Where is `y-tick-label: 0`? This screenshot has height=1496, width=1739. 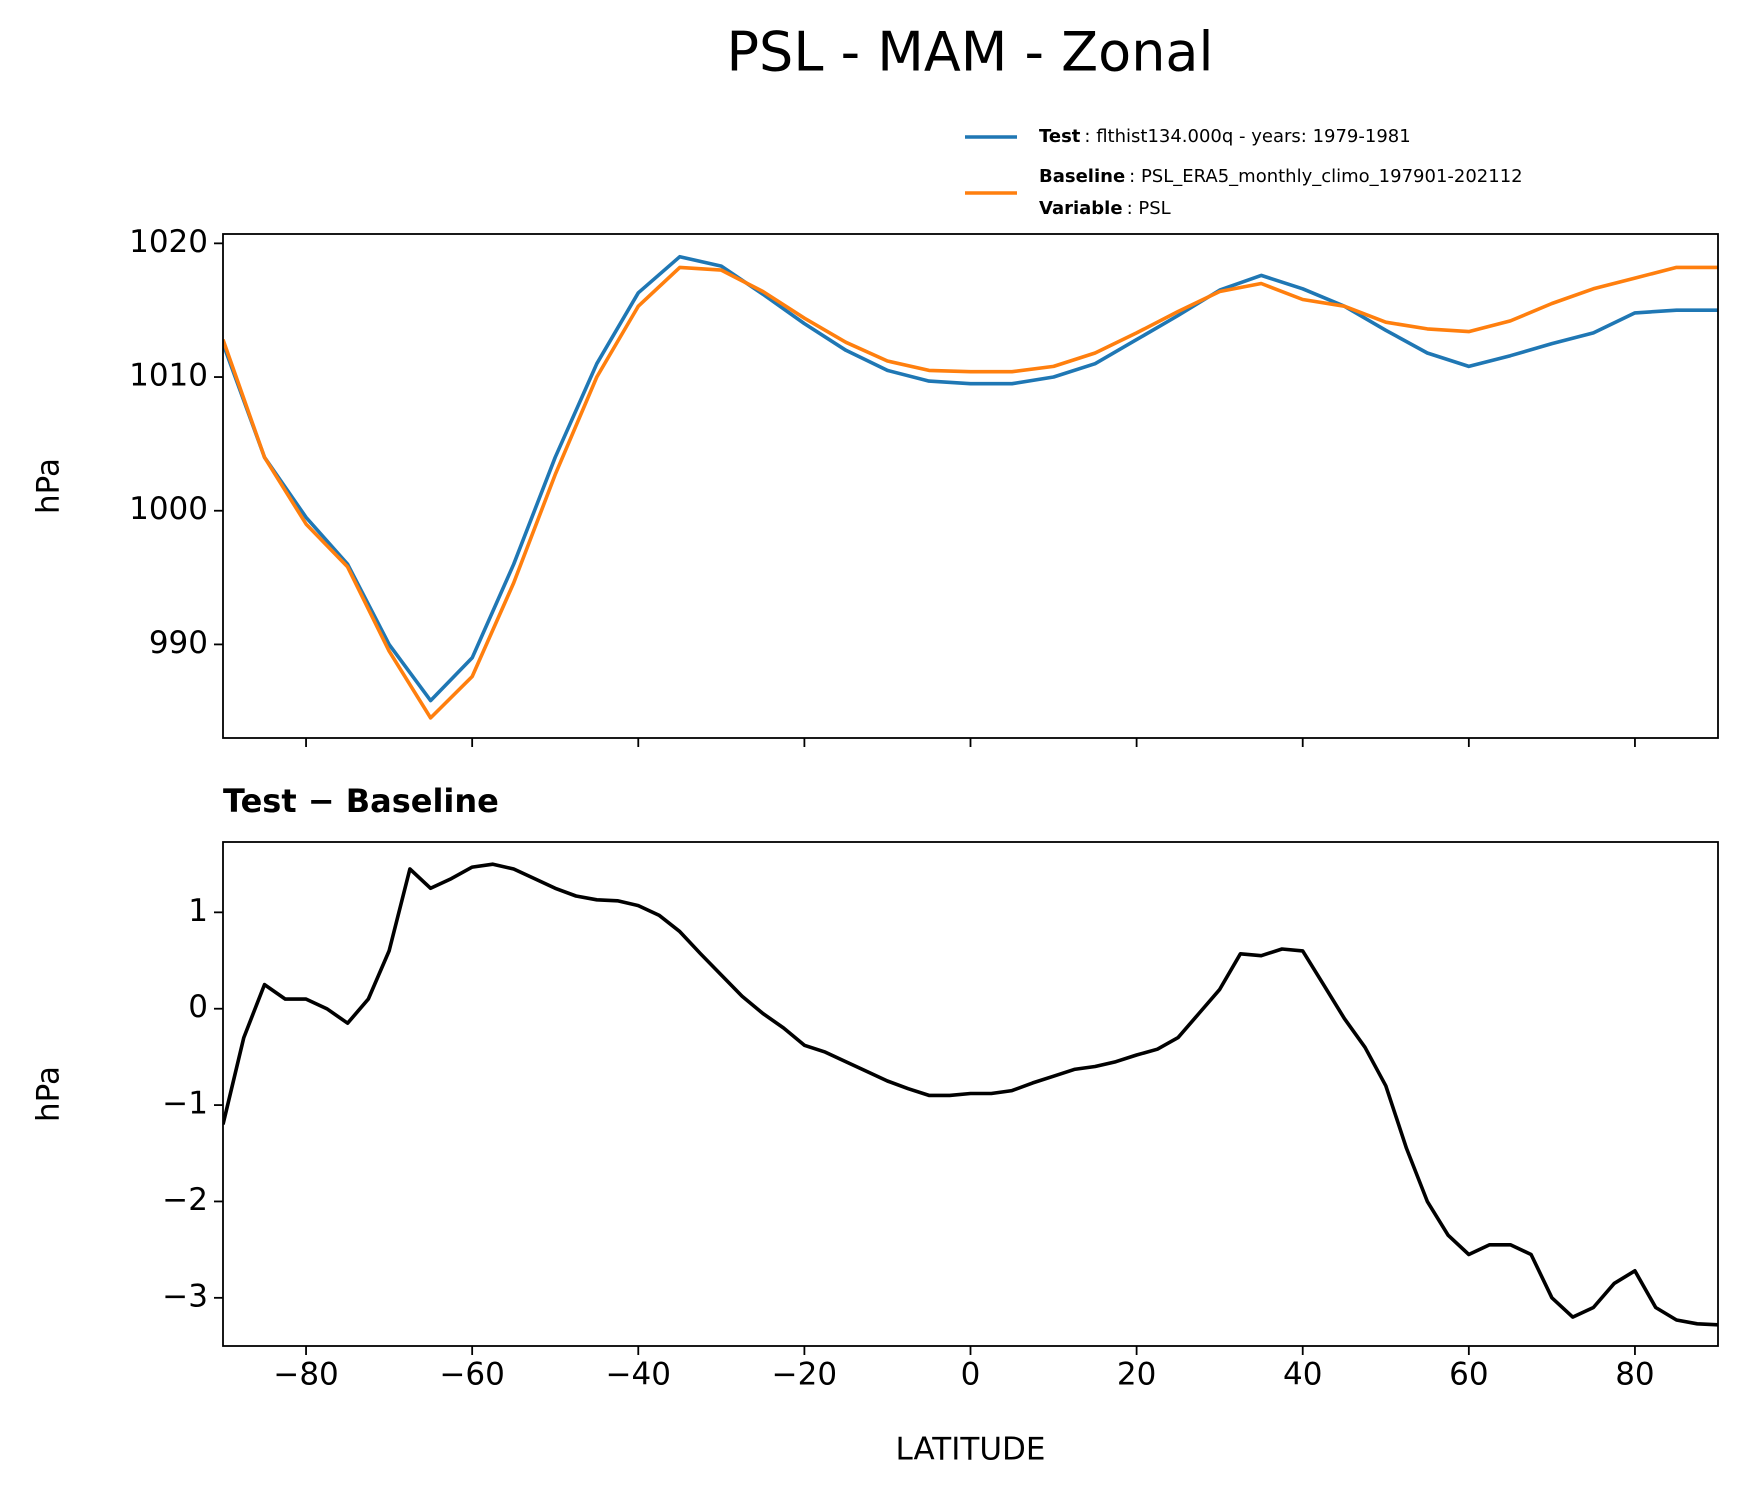
y-tick-label: 0 is located at coordinates (198, 1007).